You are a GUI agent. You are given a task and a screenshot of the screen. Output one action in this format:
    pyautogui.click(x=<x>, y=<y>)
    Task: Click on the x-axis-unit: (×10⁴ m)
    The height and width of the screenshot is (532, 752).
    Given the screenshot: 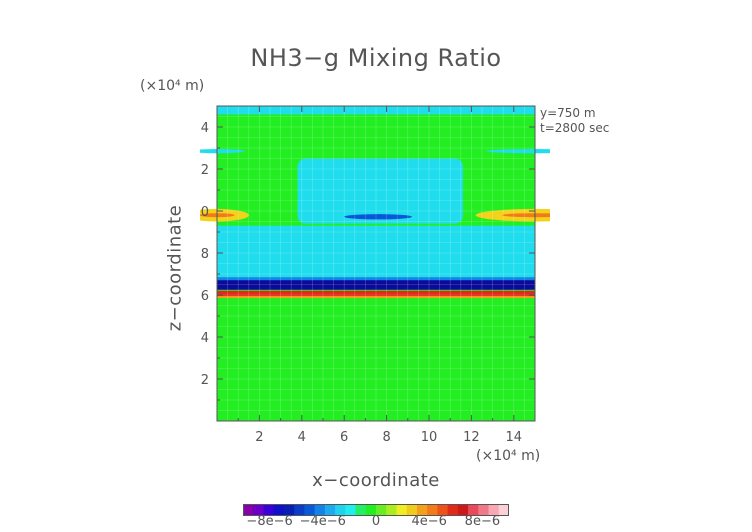 What is the action you would take?
    pyautogui.click(x=508, y=456)
    